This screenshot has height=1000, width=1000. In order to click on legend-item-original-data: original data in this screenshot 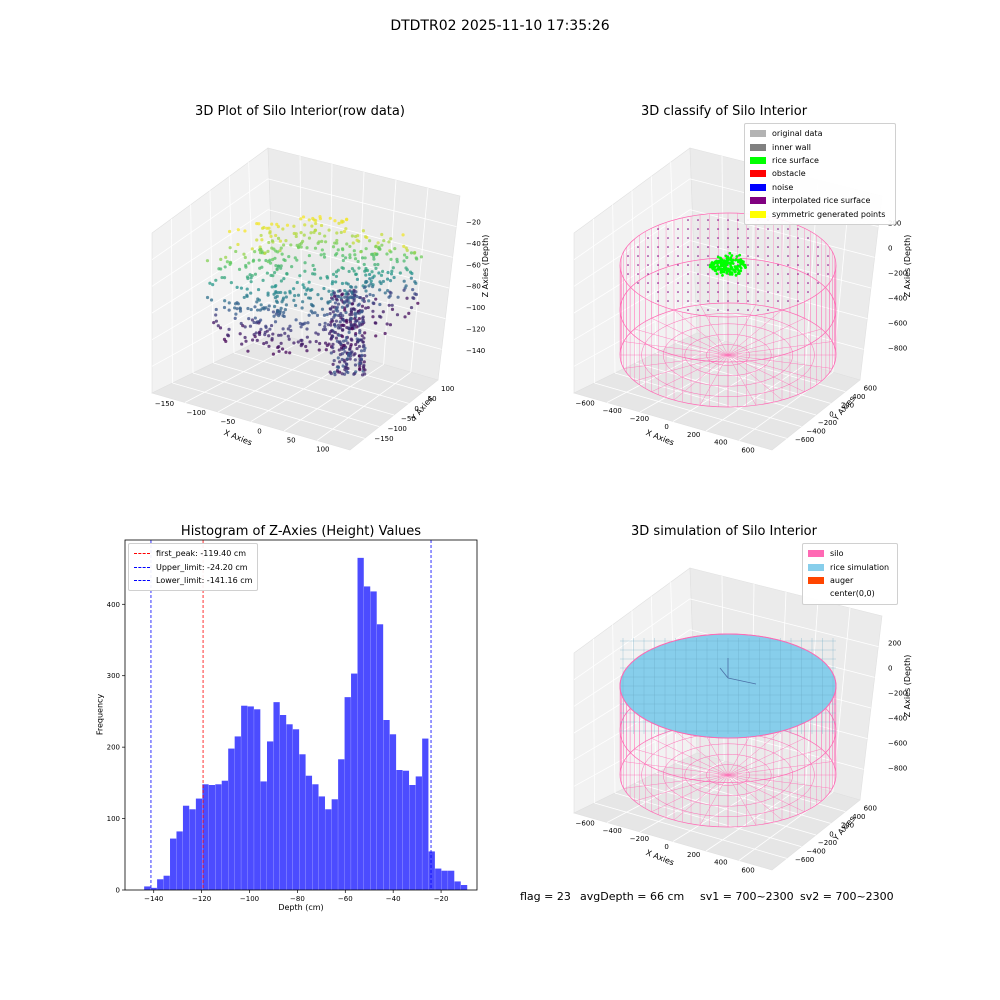, I will do `click(820, 133)`.